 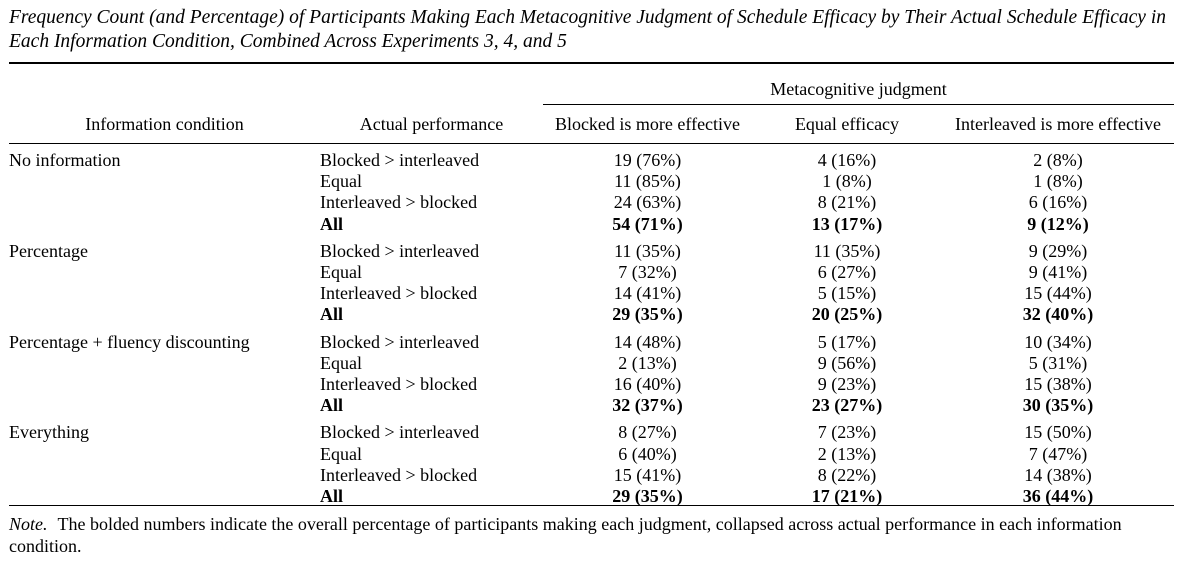 I want to click on blocked-cell: 14 (48%), so click(x=647, y=341).